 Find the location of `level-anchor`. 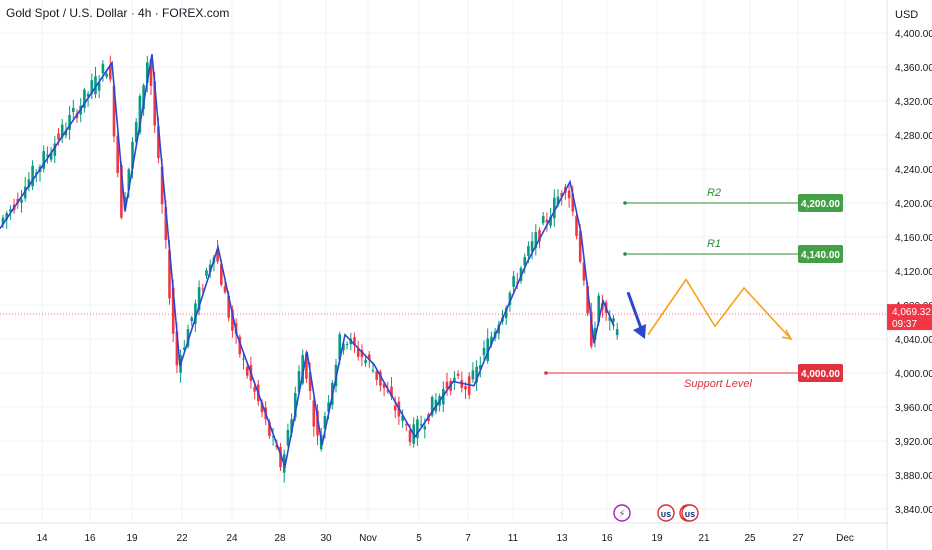

level-anchor is located at coordinates (625, 254).